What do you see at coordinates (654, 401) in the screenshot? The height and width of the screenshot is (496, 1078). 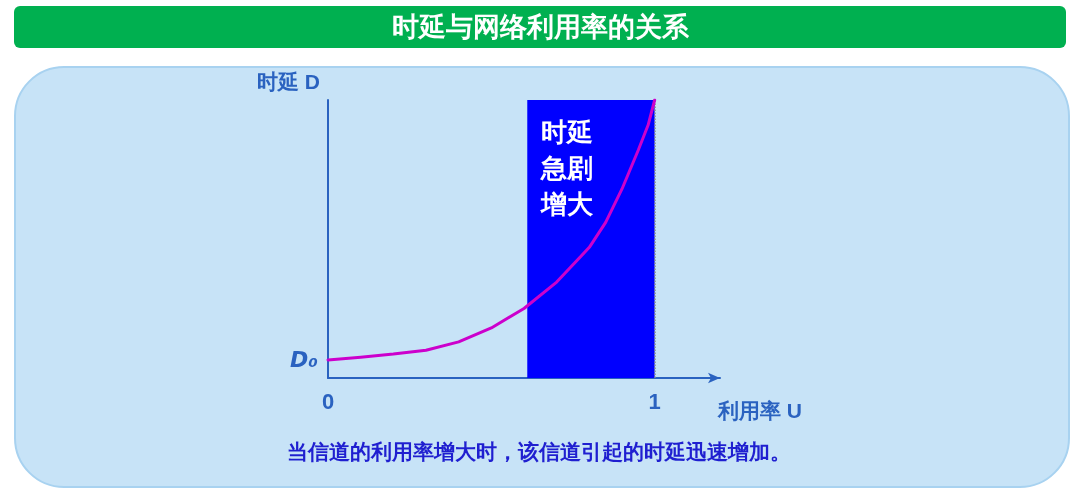 I see `x-tick-label: 1` at bounding box center [654, 401].